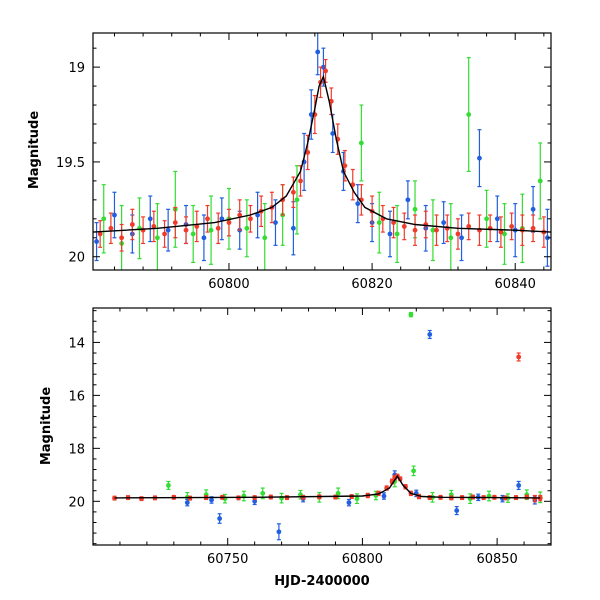 Image resolution: width=600 pixels, height=600 pixels. What do you see at coordinates (327, 486) in the screenshot?
I see `bottom-model-curve` at bounding box center [327, 486].